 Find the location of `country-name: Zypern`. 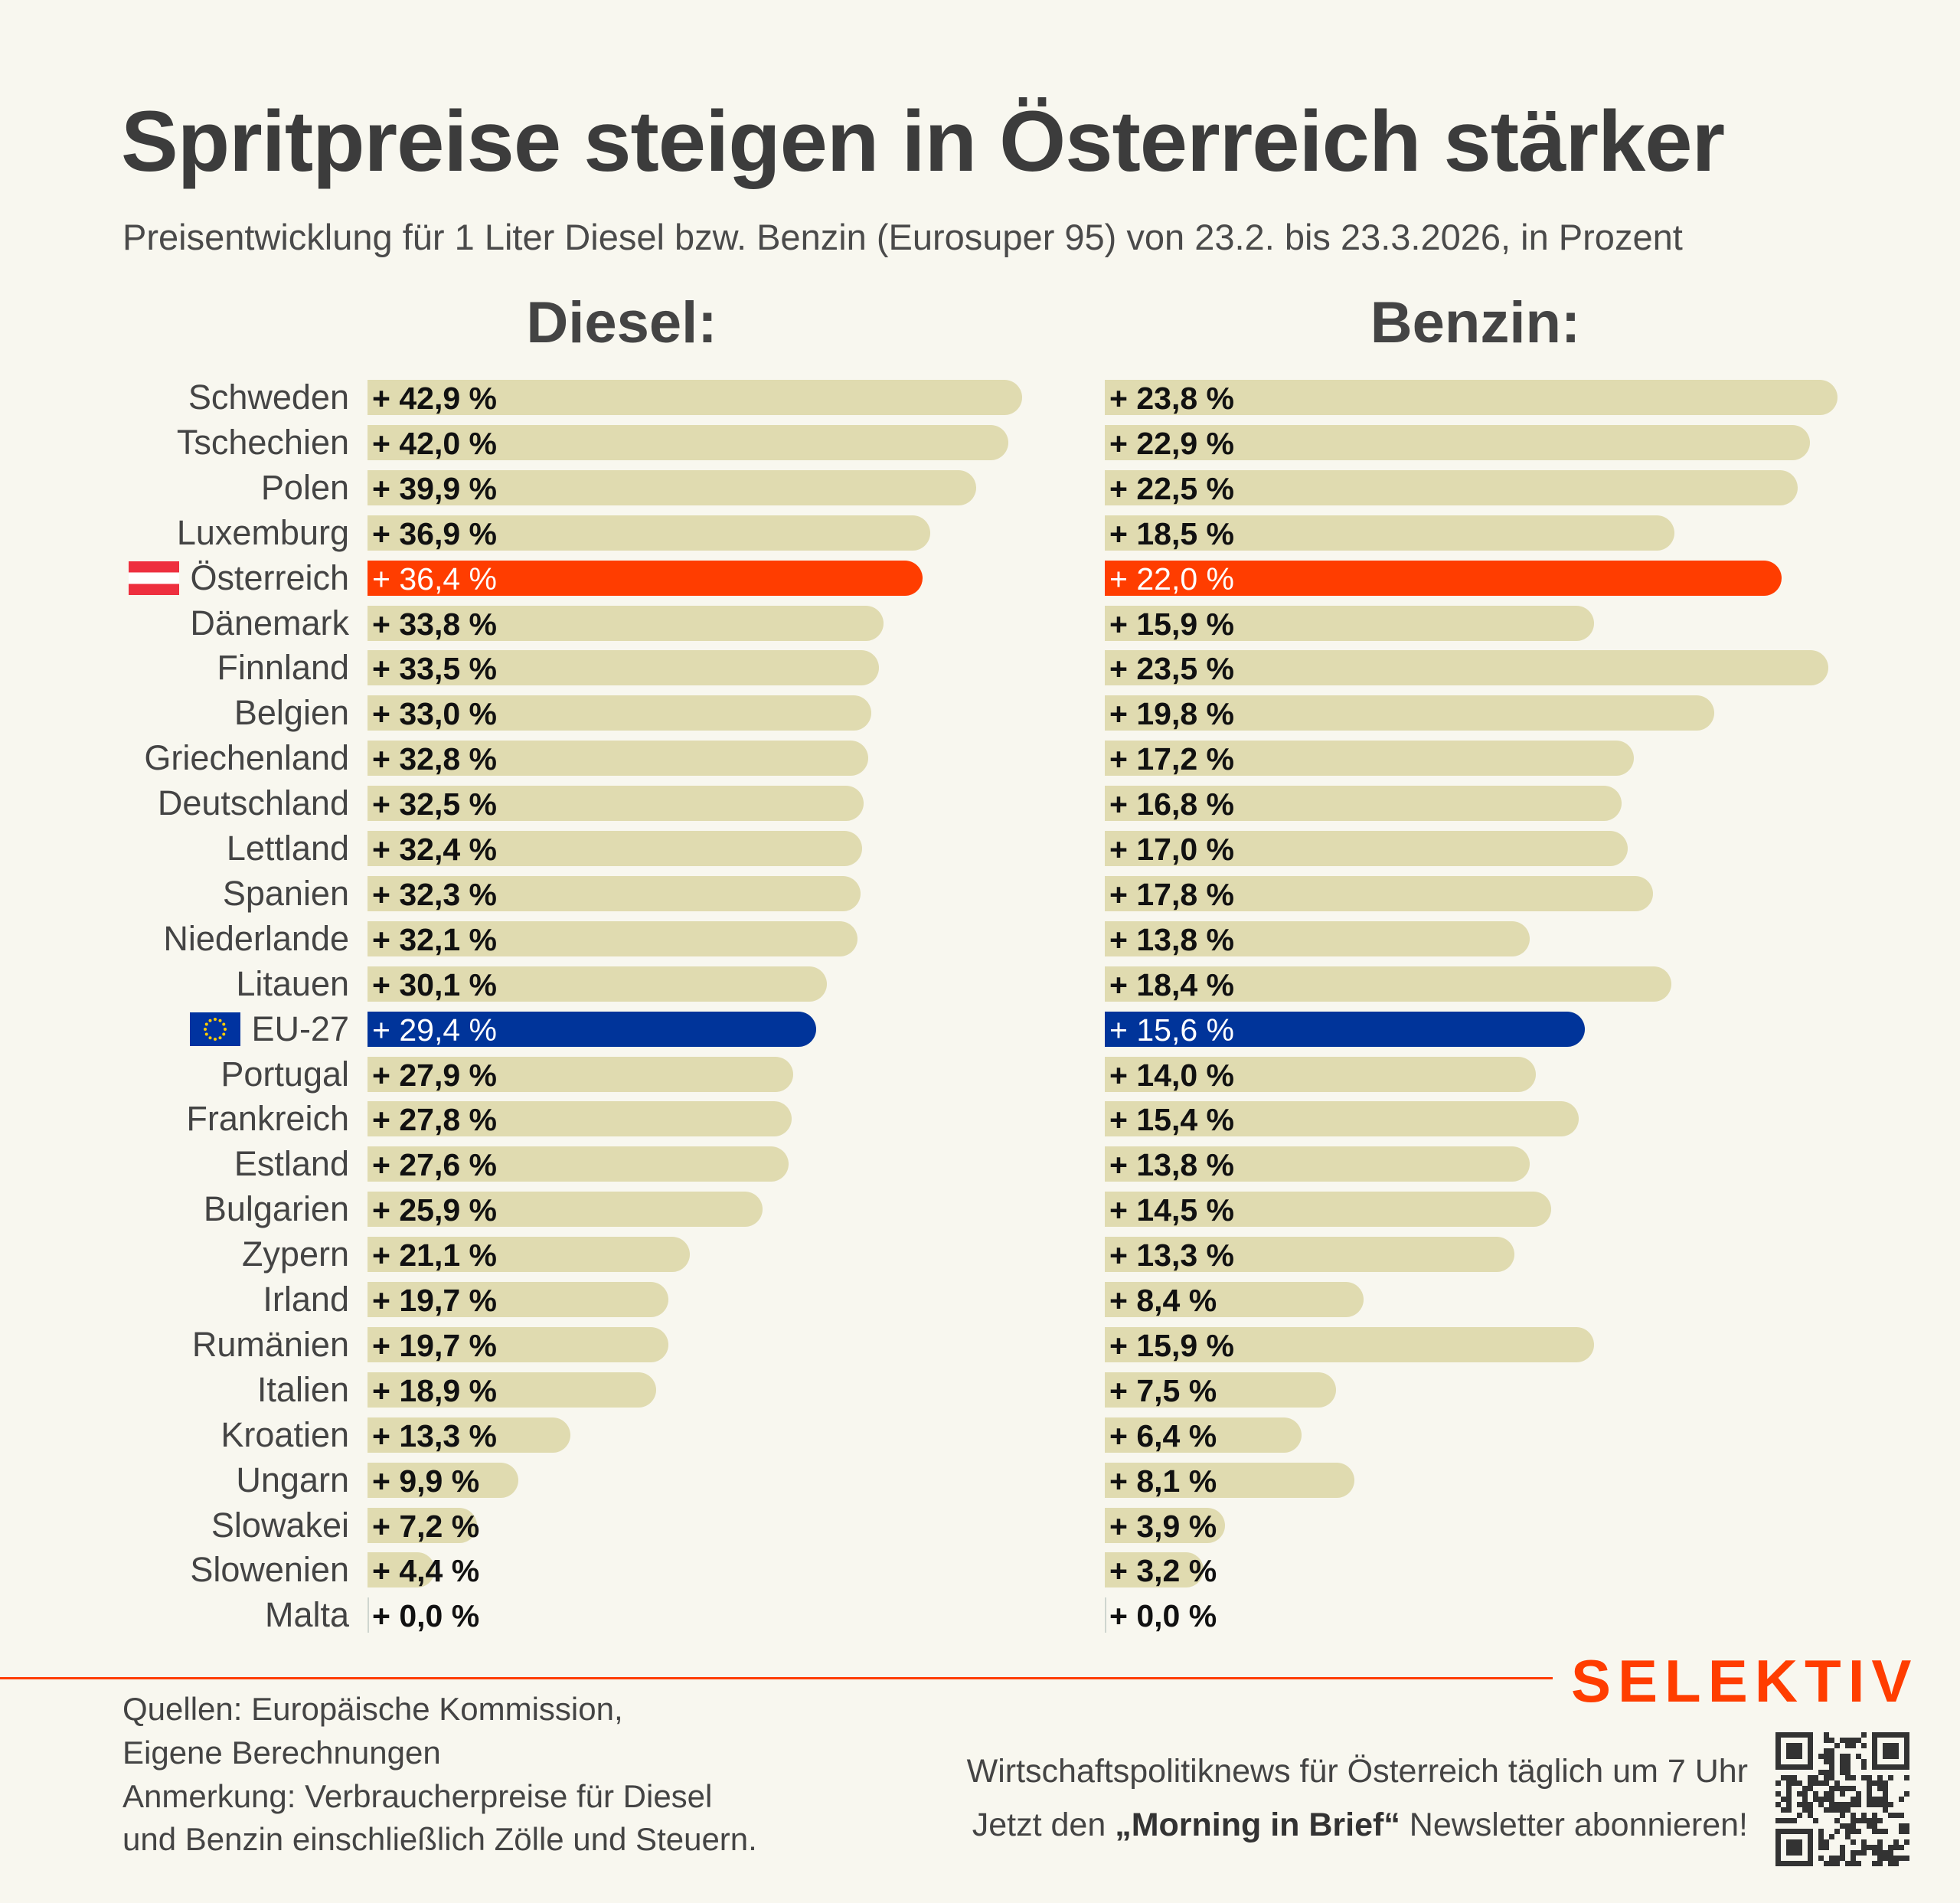

country-name: Zypern is located at coordinates (295, 1254).